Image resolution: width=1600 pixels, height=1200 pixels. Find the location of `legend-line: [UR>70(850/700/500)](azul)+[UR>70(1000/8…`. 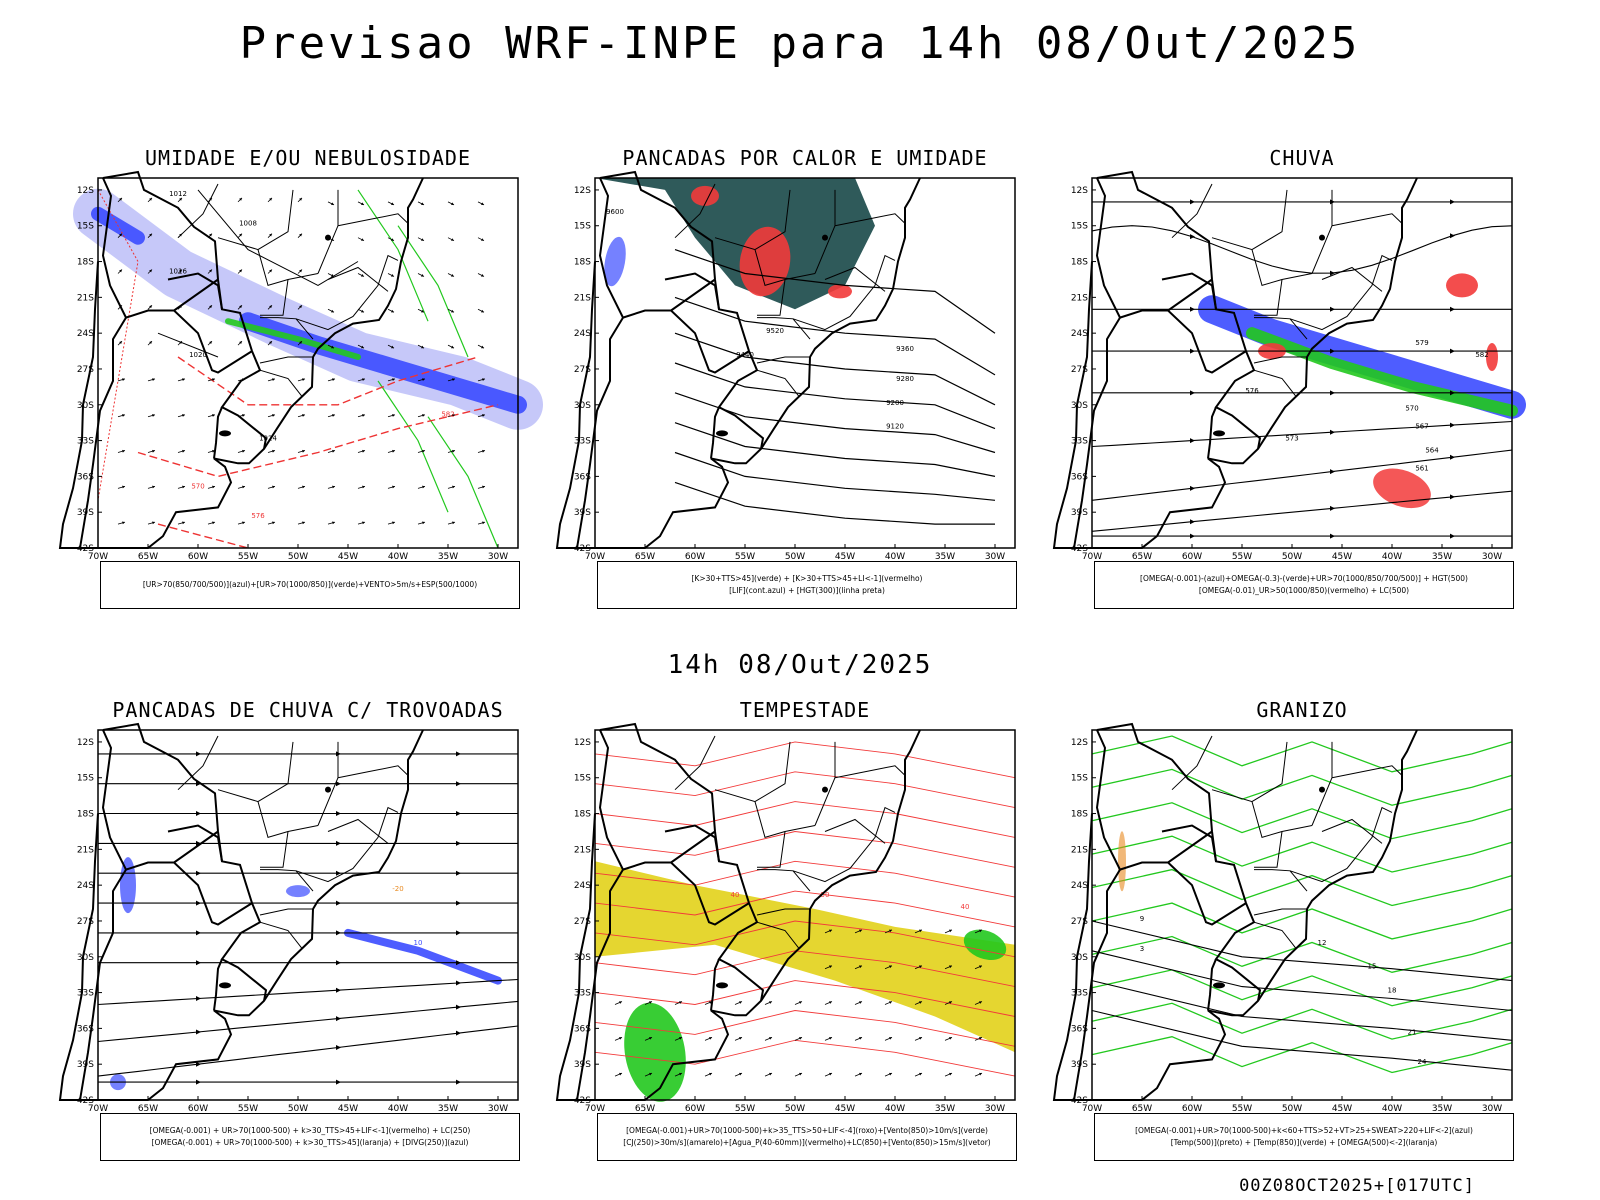

legend-line: [UR>70(850/700/500)](azul)+[UR>70(1000/8… is located at coordinates (310, 584).